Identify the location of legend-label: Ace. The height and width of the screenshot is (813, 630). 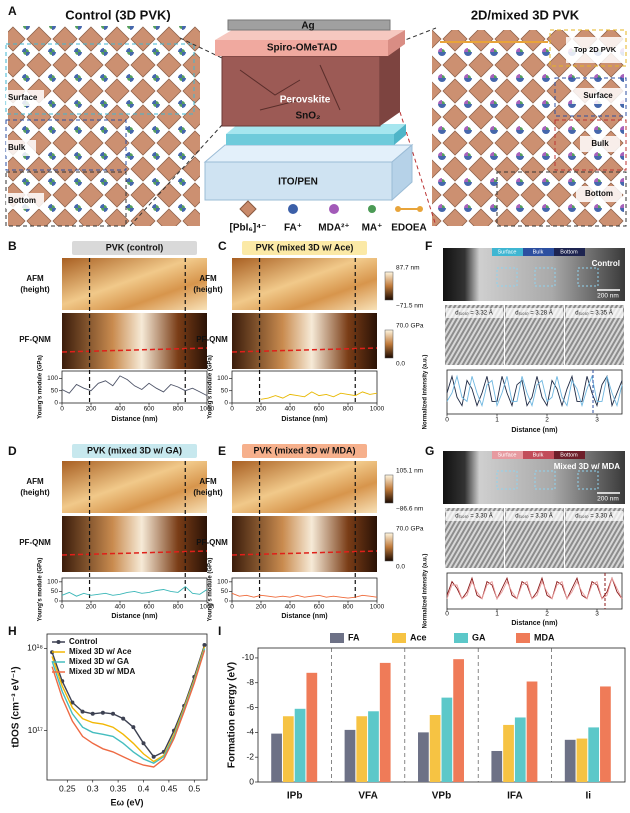
(418, 637).